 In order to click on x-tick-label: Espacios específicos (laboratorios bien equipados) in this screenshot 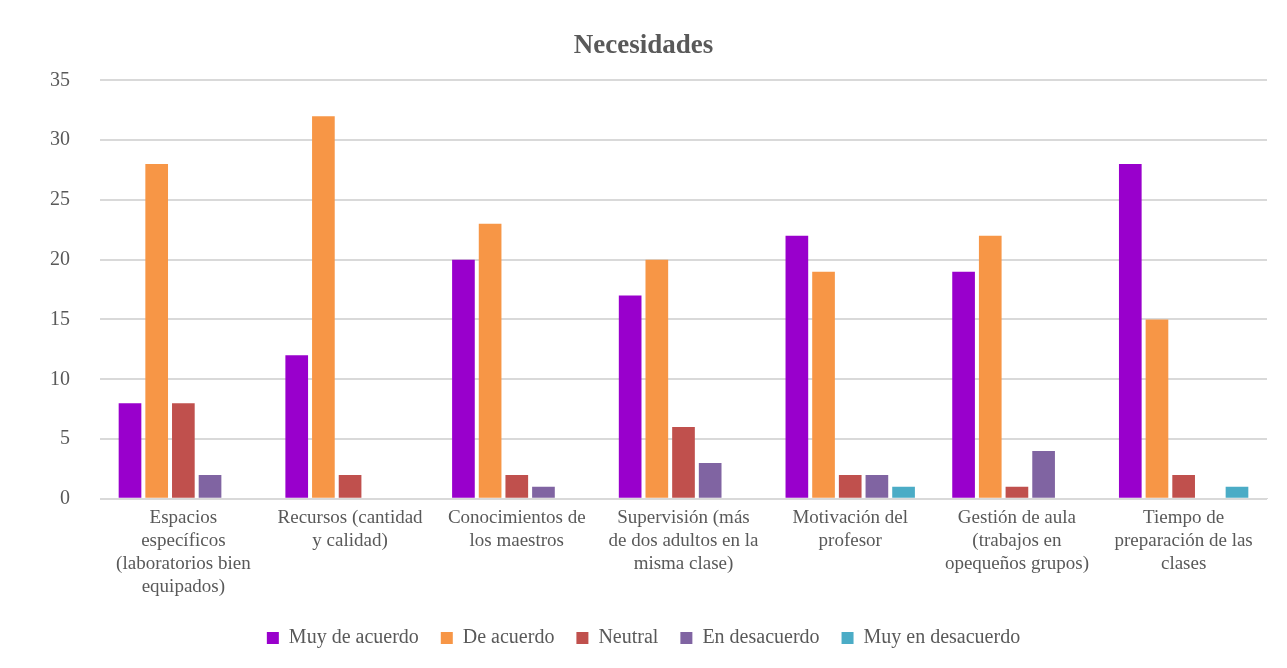, I will do `click(184, 551)`.